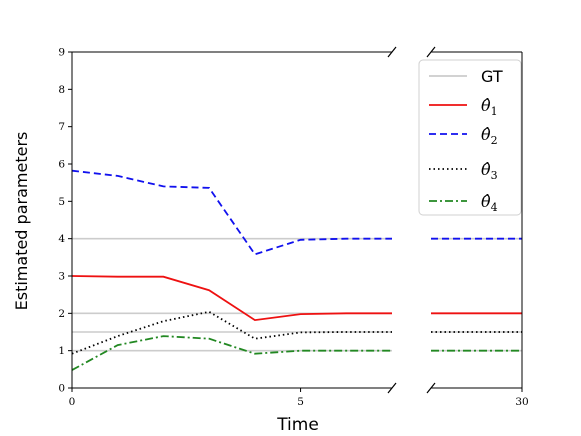 This screenshot has width=581, height=436. Describe the element at coordinates (21, 221) in the screenshot. I see `y-axis-label: Estimated parameters` at that location.